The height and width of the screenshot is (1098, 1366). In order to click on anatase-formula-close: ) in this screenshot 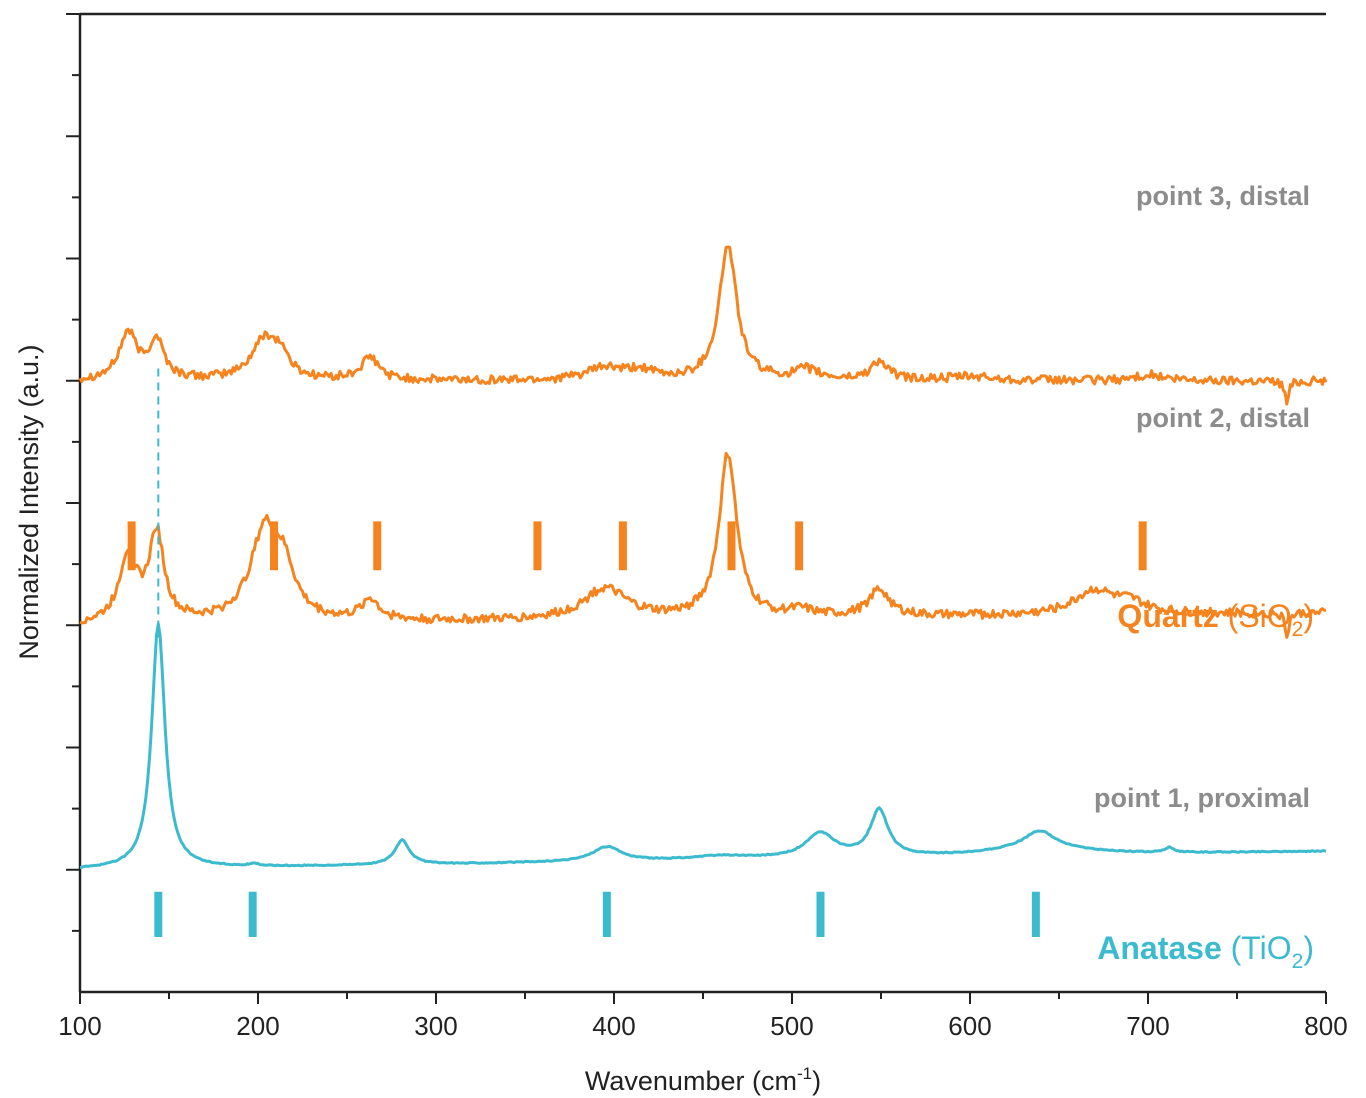, I will do `click(1308, 948)`.